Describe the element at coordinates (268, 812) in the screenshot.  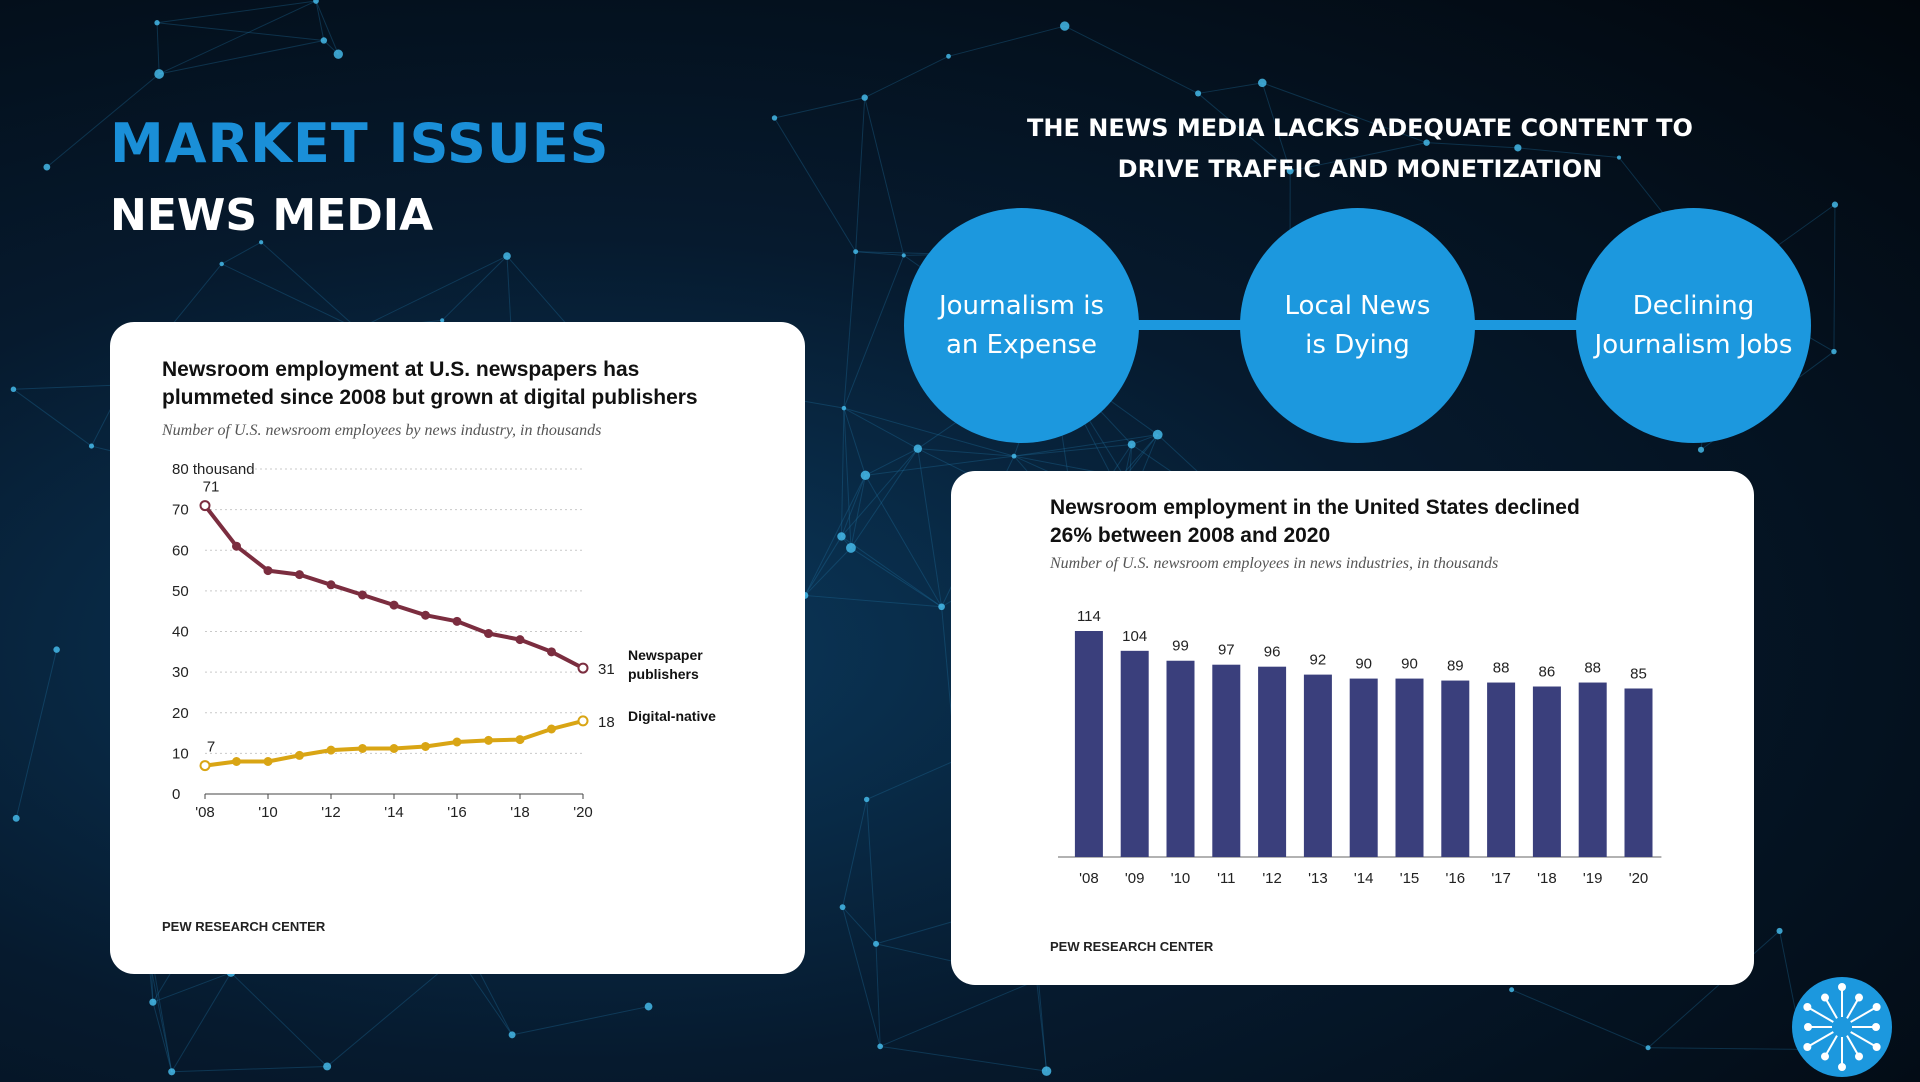
I see `x-tick-label: '10` at that location.